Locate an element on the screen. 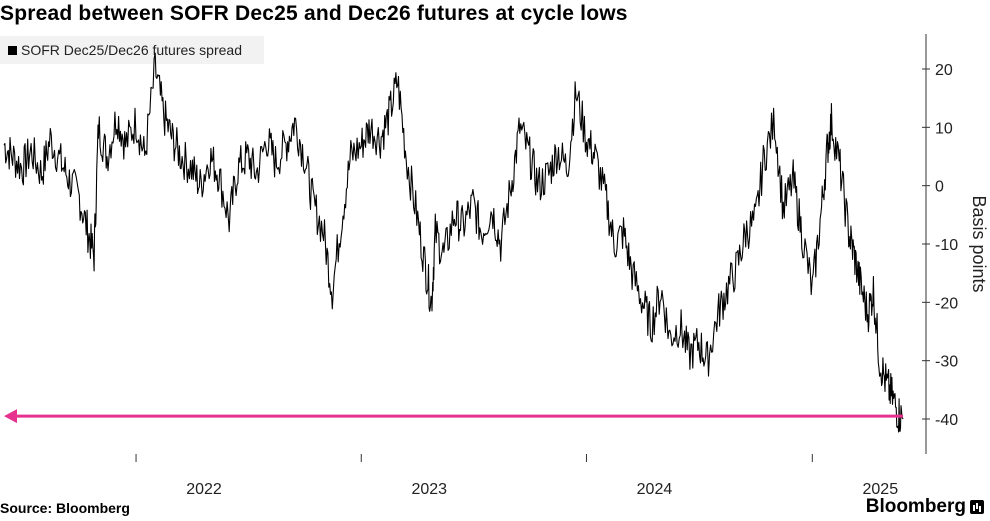 This screenshot has width=990, height=521. y-tick-label: -20 is located at coordinates (946, 303).